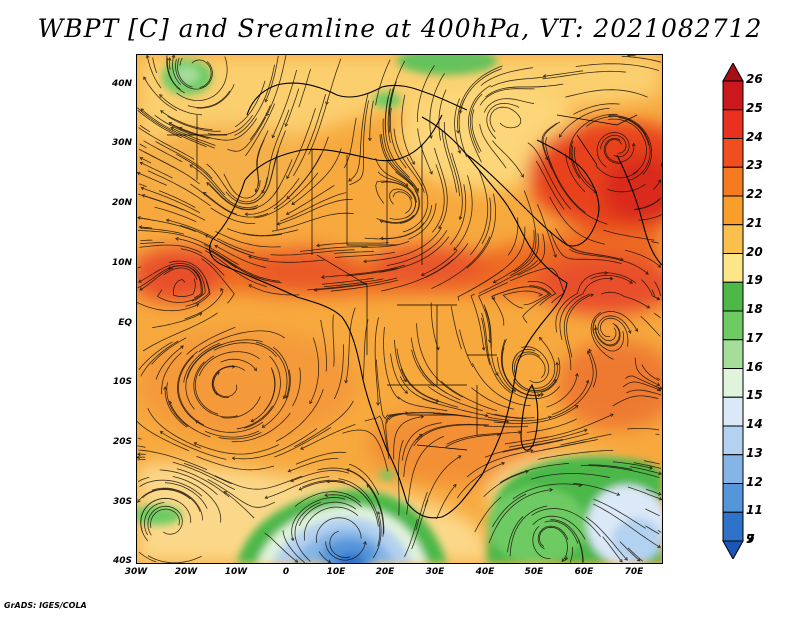 The height and width of the screenshot is (618, 800). What do you see at coordinates (45, 605) in the screenshot?
I see `credit-text: GrADS: IGES/COLA` at bounding box center [45, 605].